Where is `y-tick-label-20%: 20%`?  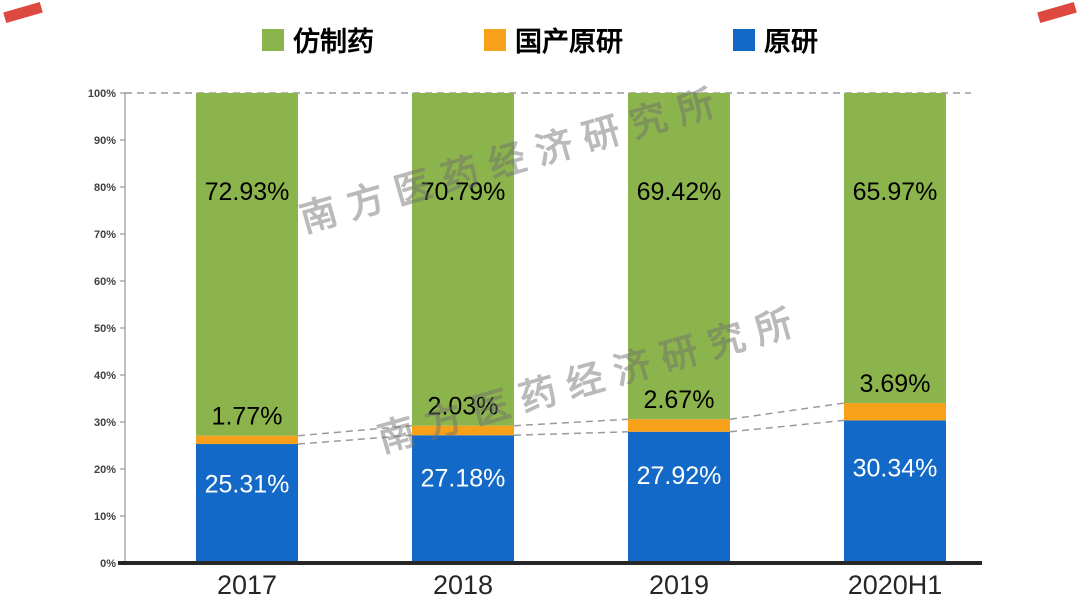
y-tick-label-20%: 20% is located at coordinates (105, 470).